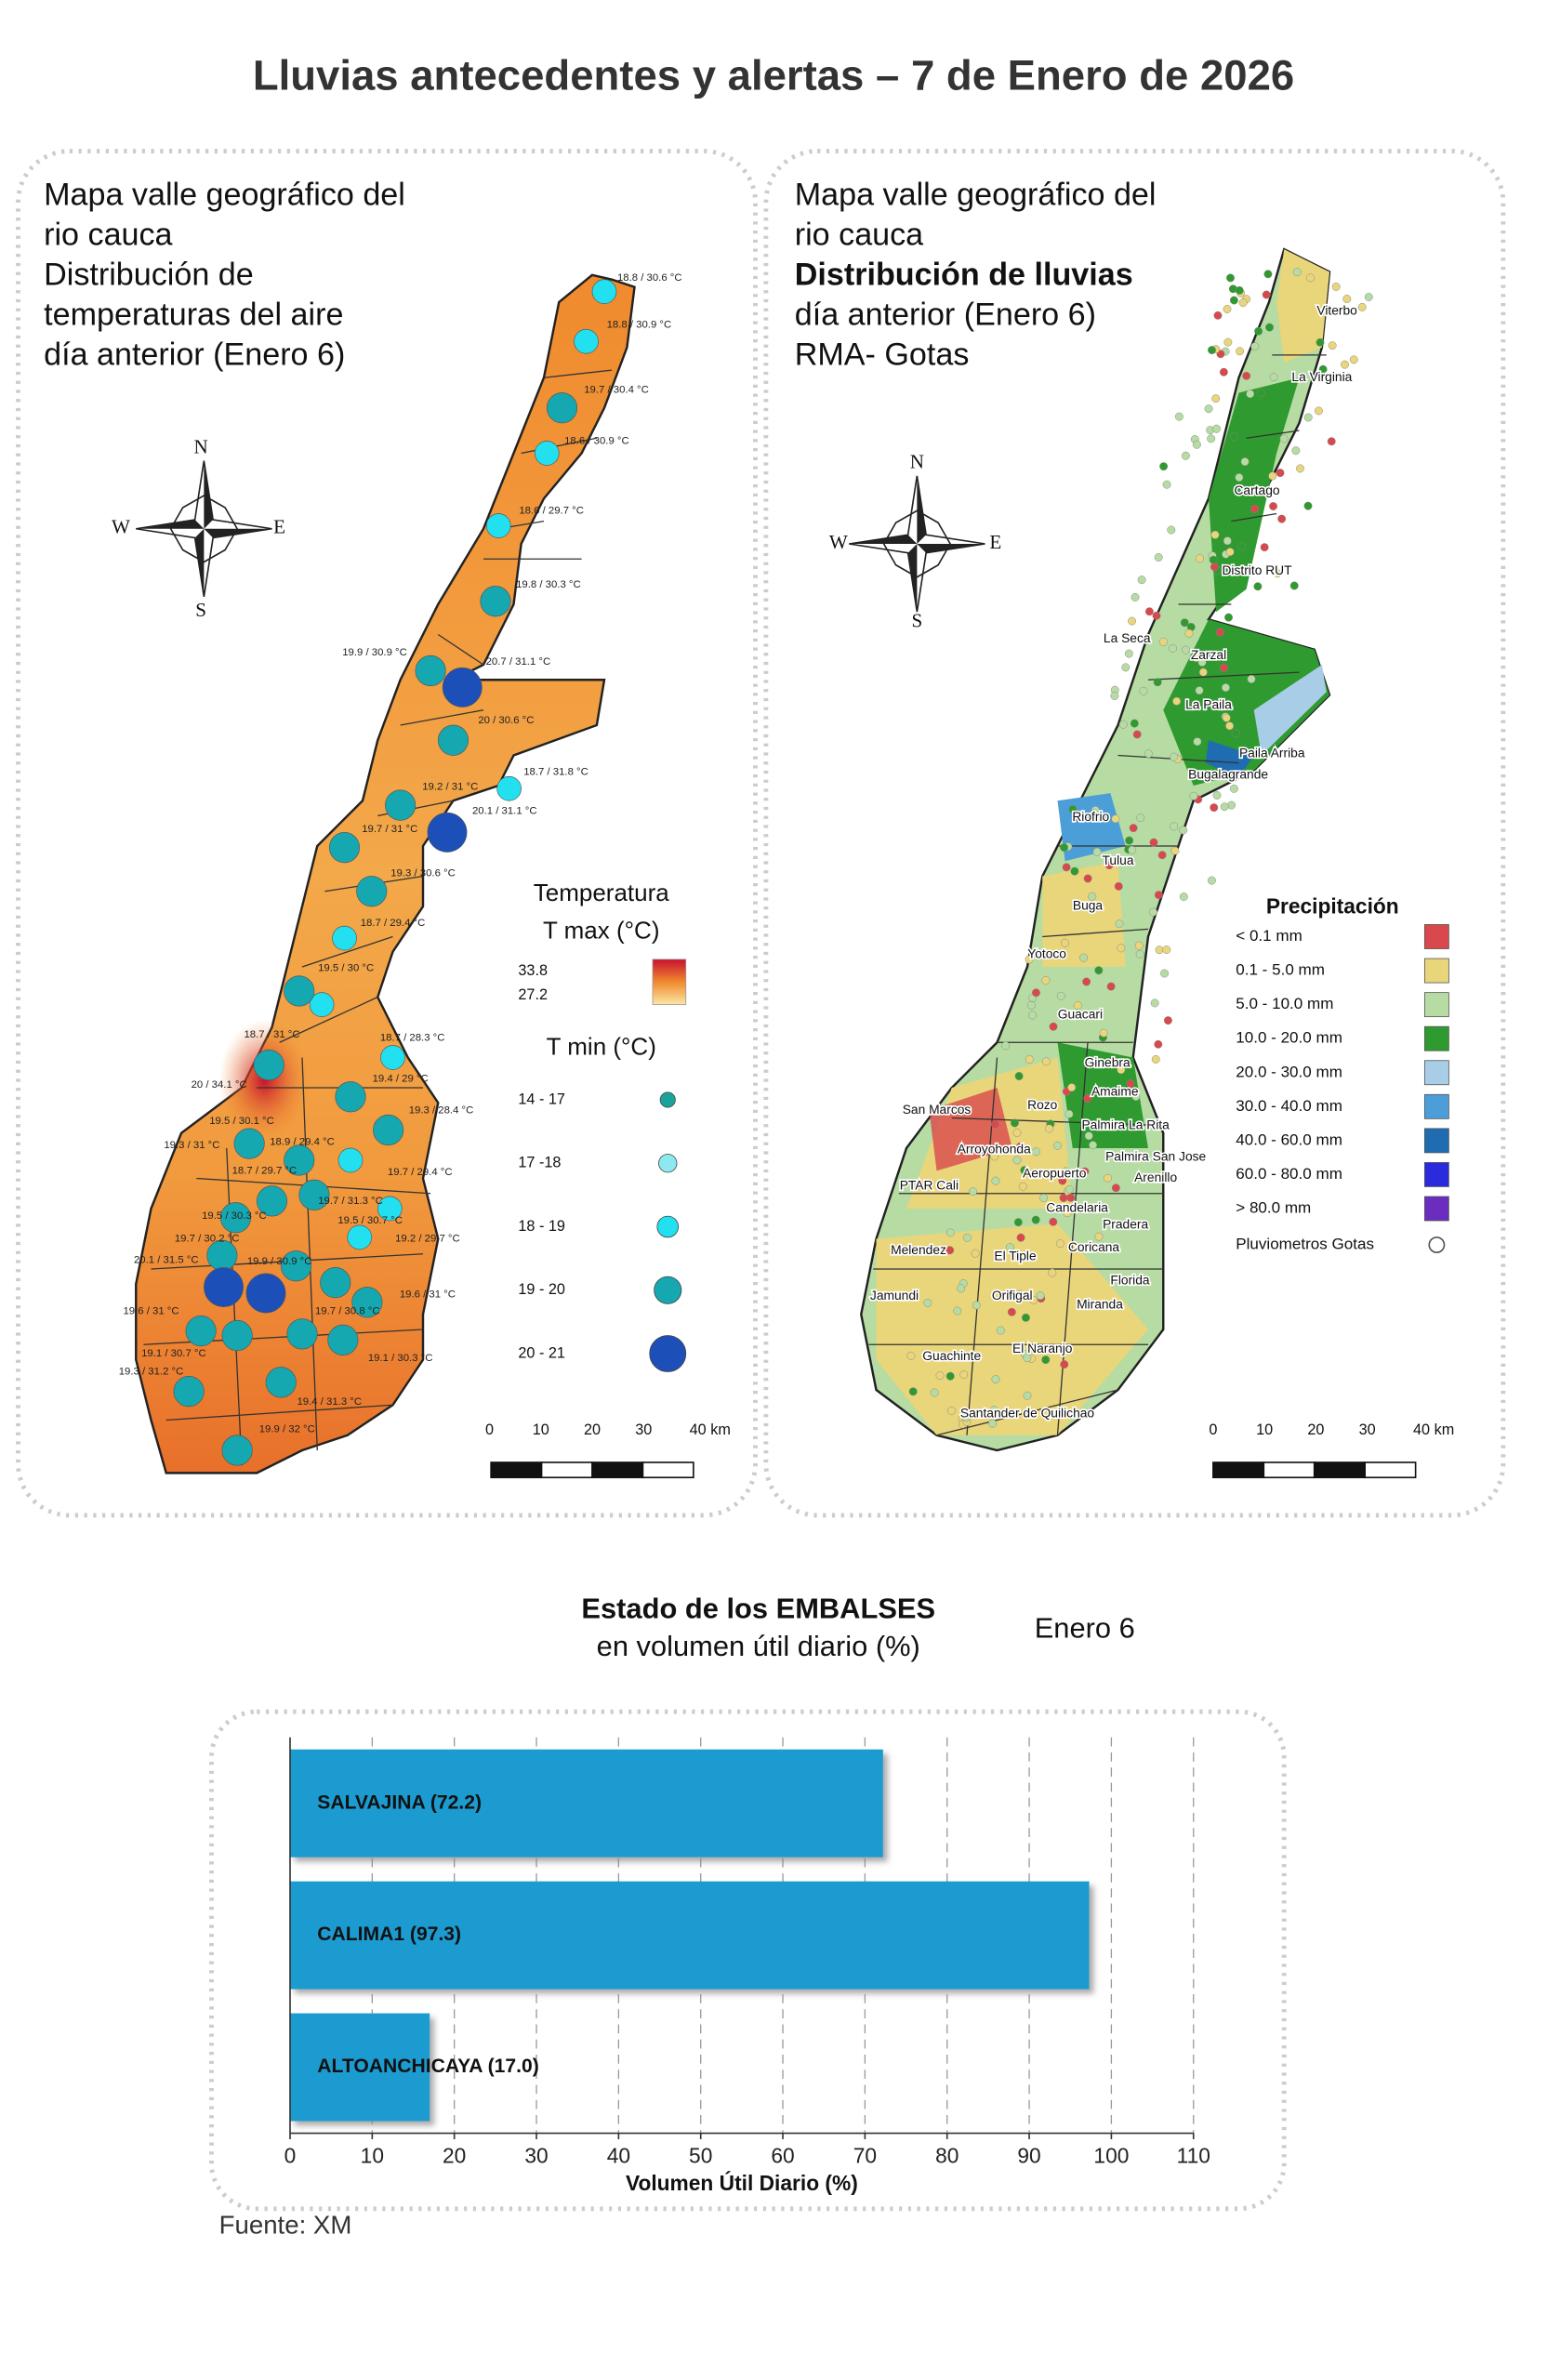 This screenshot has height=2380, width=1547. What do you see at coordinates (690, 1935) in the screenshot?
I see `bar` at bounding box center [690, 1935].